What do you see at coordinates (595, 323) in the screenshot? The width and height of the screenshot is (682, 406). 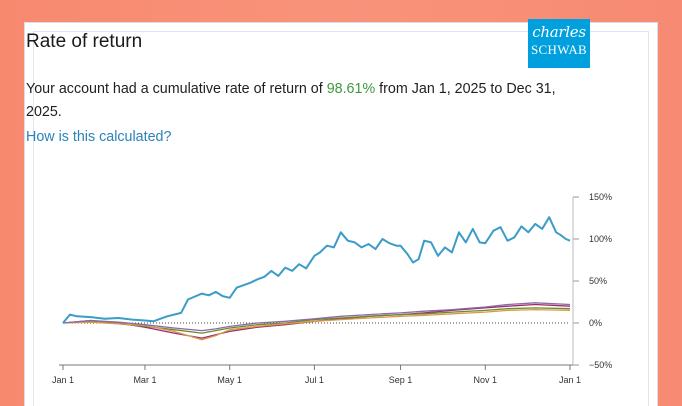 I see `y-tick-label: 0%` at bounding box center [595, 323].